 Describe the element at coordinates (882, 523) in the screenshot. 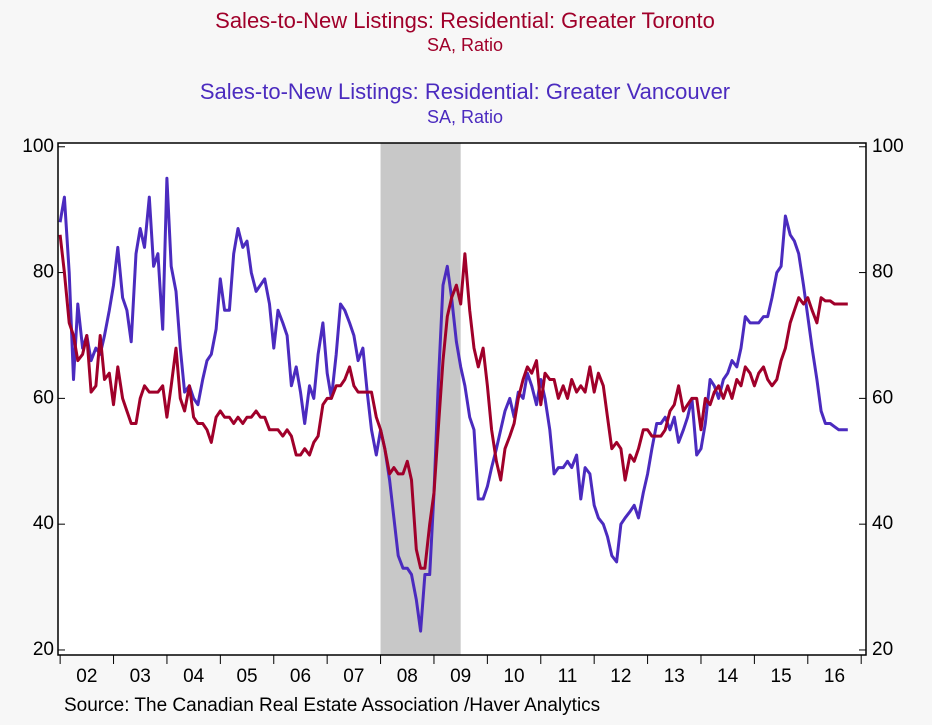

I see `y2-tick-label: 40` at that location.